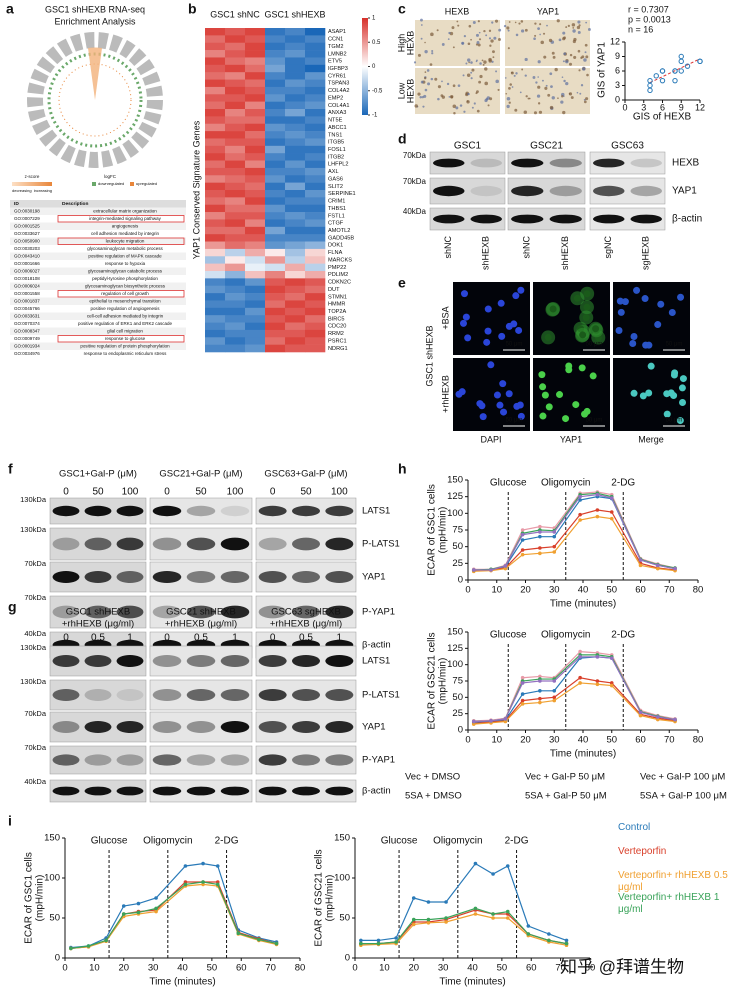 This screenshot has width=732, height=992. I want to click on circos-ring, so click(95, 100).